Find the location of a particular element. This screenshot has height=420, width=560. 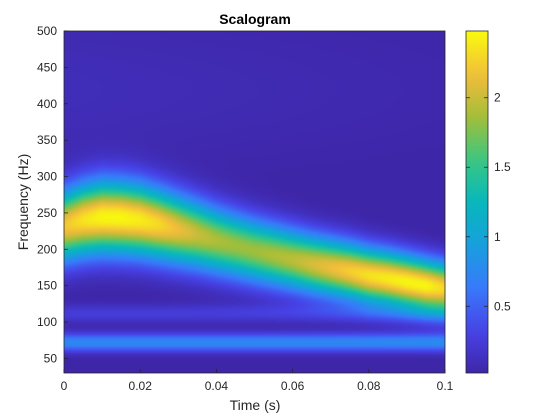

y-tick-label: 400 is located at coordinates (47, 104).